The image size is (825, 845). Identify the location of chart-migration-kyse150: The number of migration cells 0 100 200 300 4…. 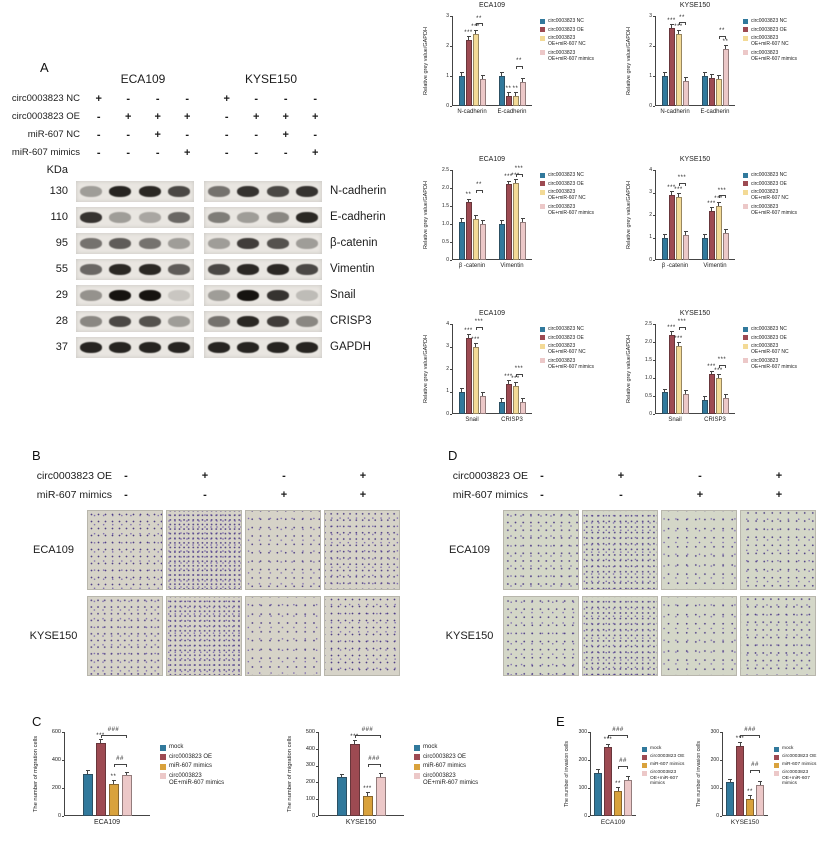
(405, 783).